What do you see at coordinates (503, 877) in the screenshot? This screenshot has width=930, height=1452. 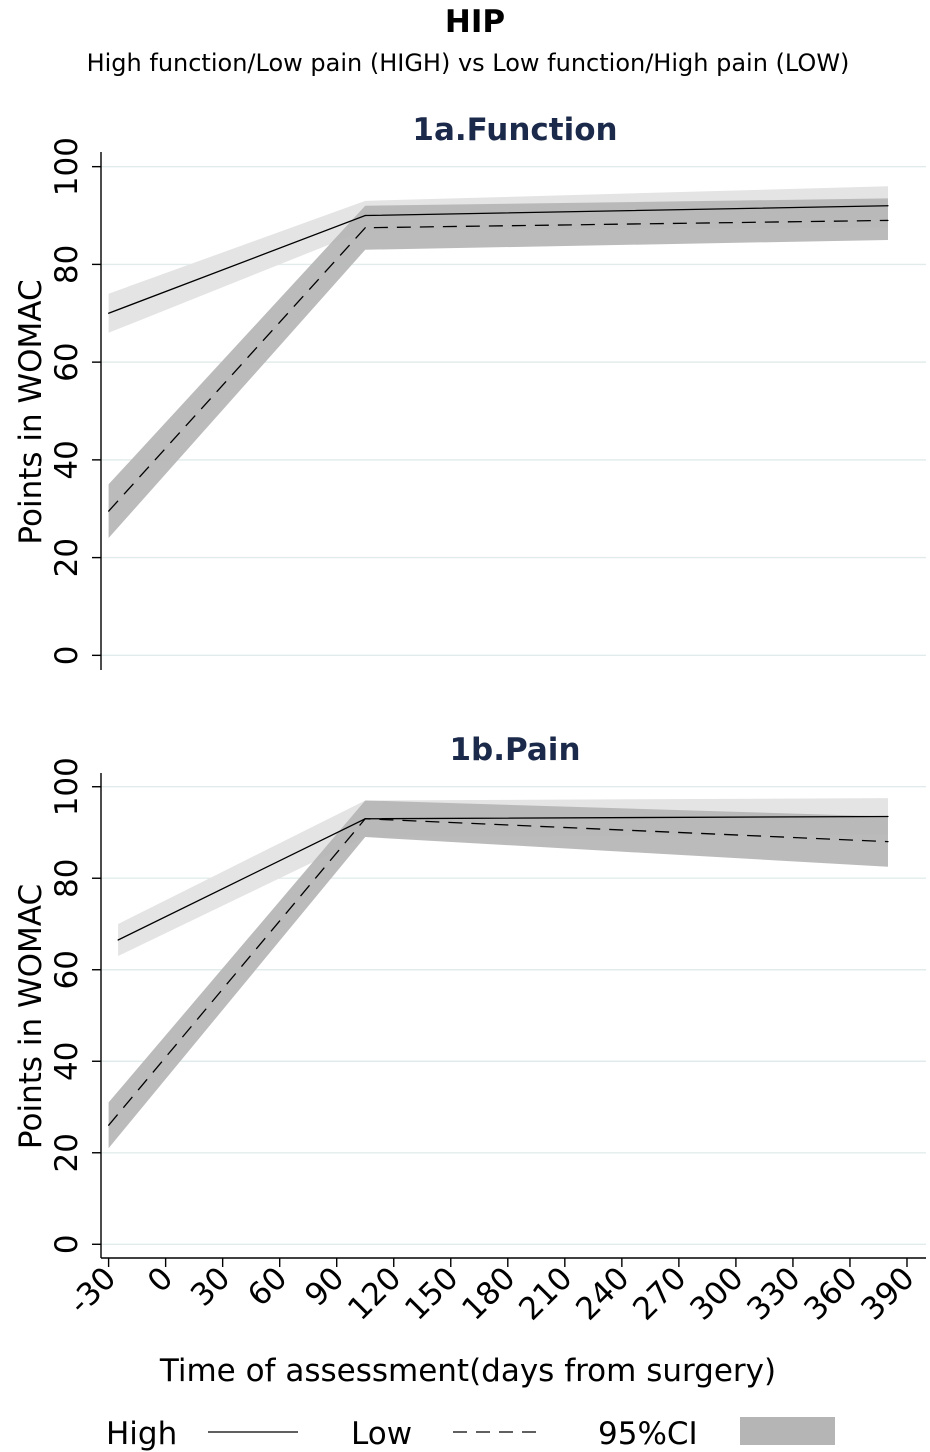 I see `ci-band-high` at bounding box center [503, 877].